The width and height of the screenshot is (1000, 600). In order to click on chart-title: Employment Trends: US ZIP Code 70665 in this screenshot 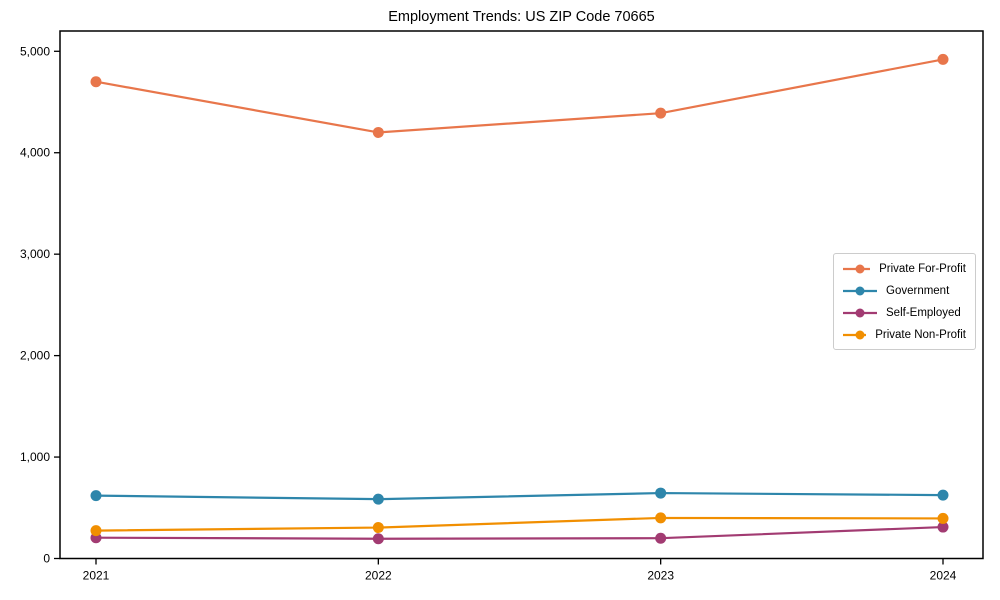, I will do `click(521, 17)`.